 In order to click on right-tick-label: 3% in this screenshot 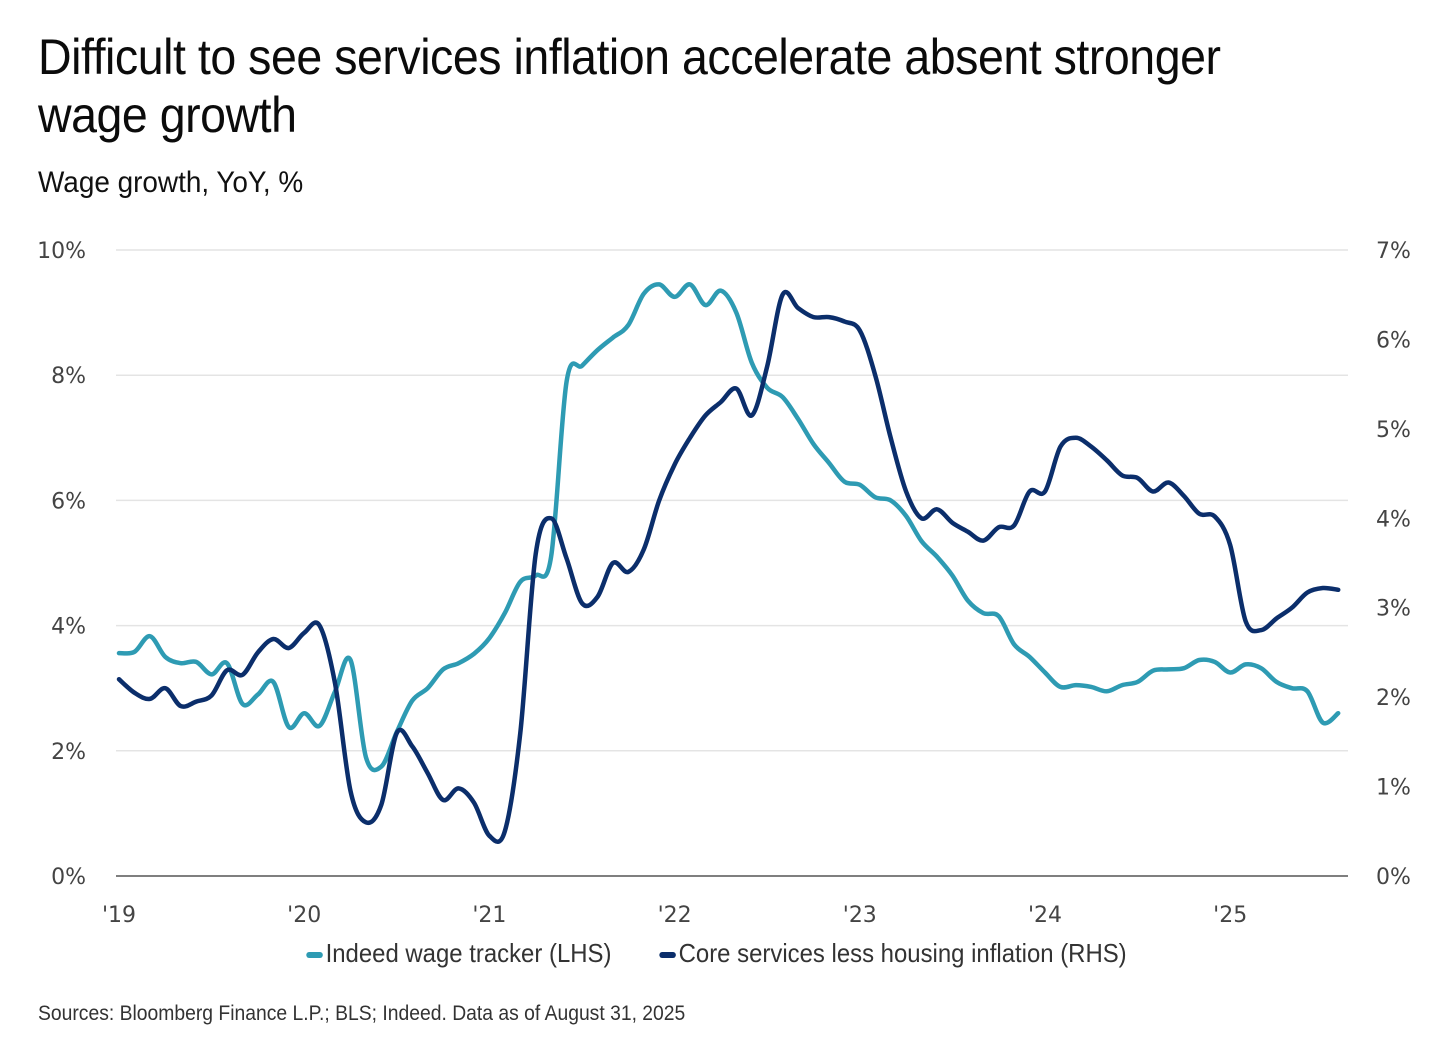, I will do `click(1393, 609)`.